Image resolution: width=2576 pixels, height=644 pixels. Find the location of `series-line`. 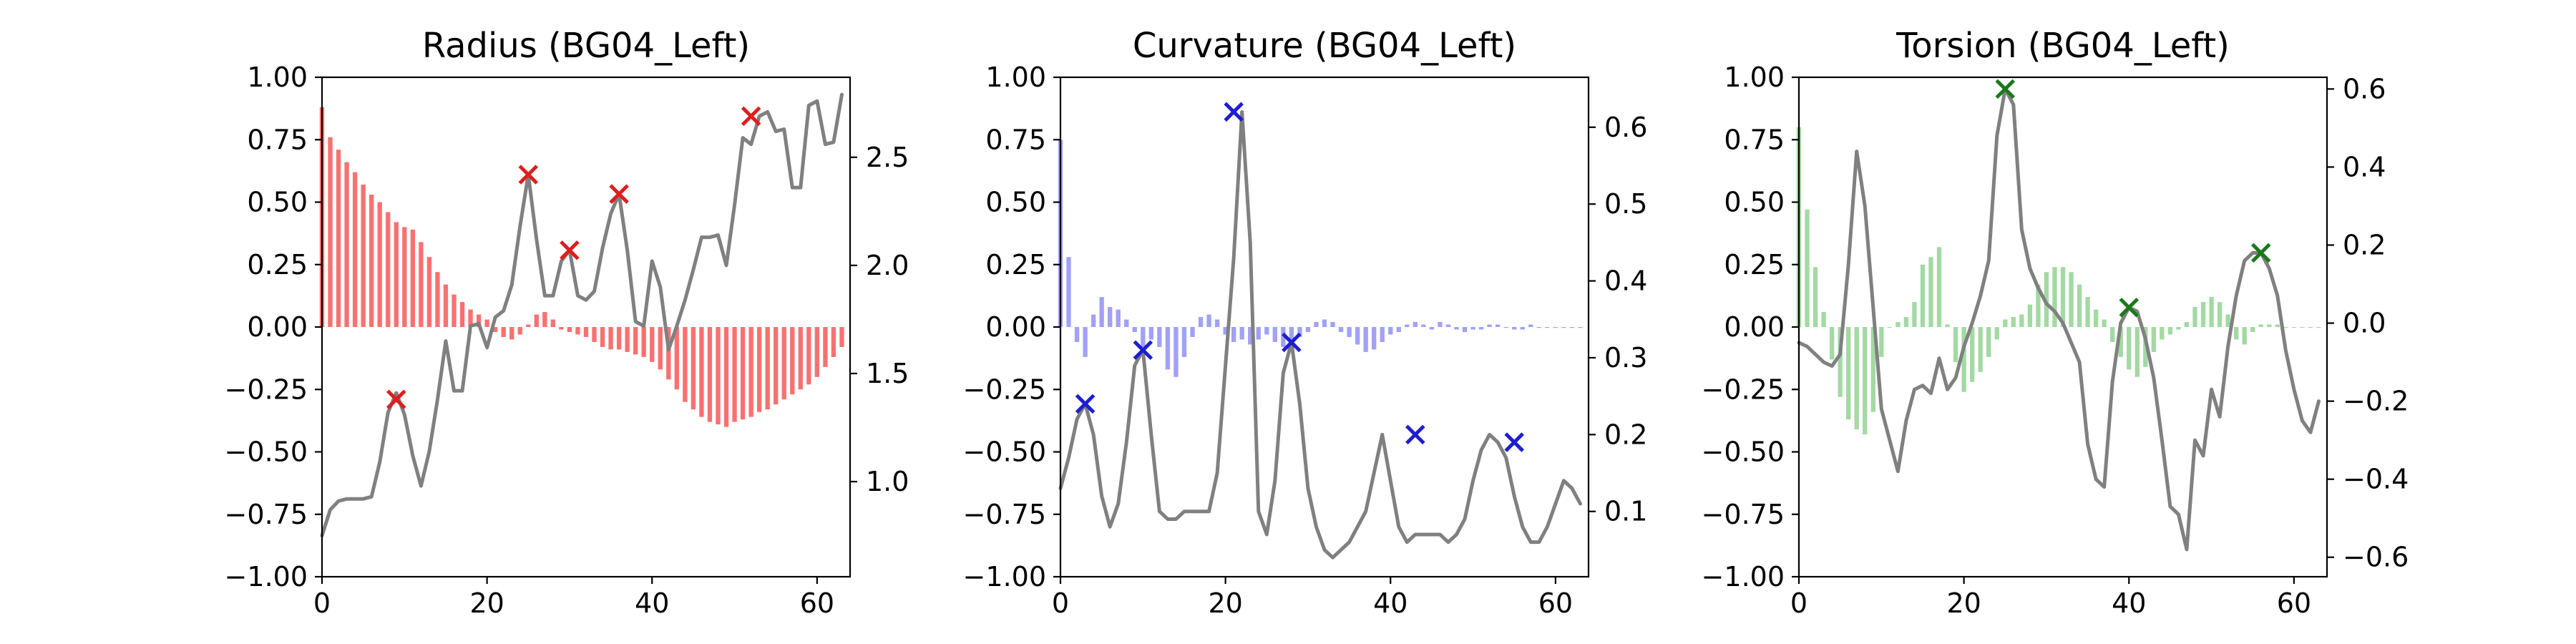

series-line is located at coordinates (1320, 334).